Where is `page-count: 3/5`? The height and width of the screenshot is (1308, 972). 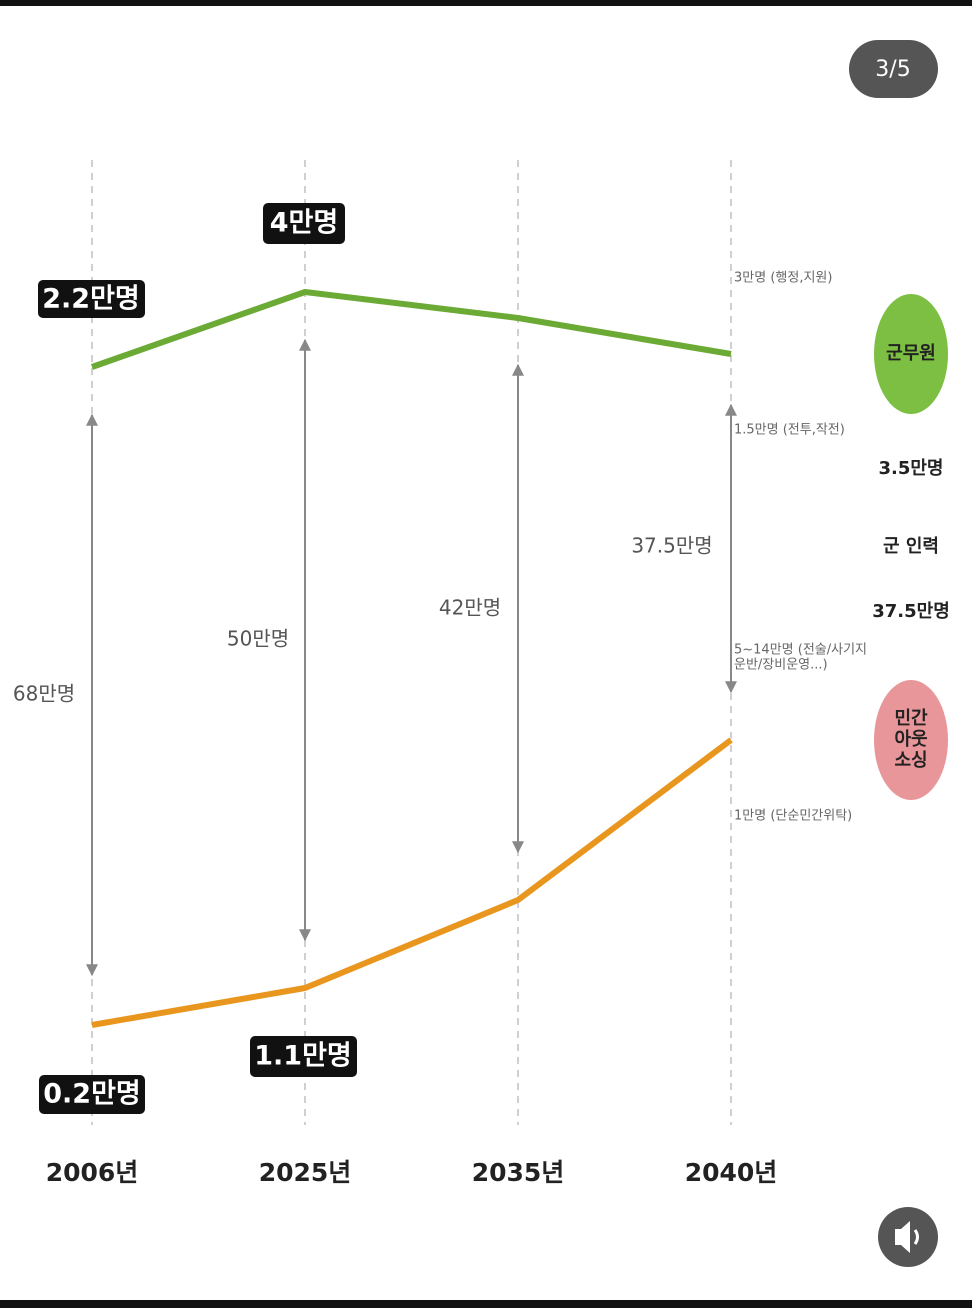 page-count: 3/5 is located at coordinates (892, 69).